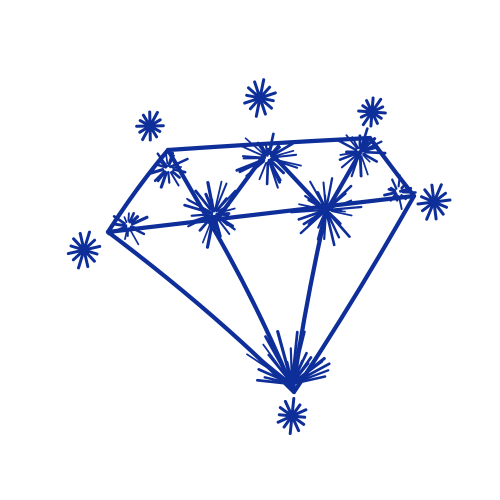 The height and width of the screenshot is (500, 500). What do you see at coordinates (434, 202) in the screenshot?
I see `star-right` at bounding box center [434, 202].